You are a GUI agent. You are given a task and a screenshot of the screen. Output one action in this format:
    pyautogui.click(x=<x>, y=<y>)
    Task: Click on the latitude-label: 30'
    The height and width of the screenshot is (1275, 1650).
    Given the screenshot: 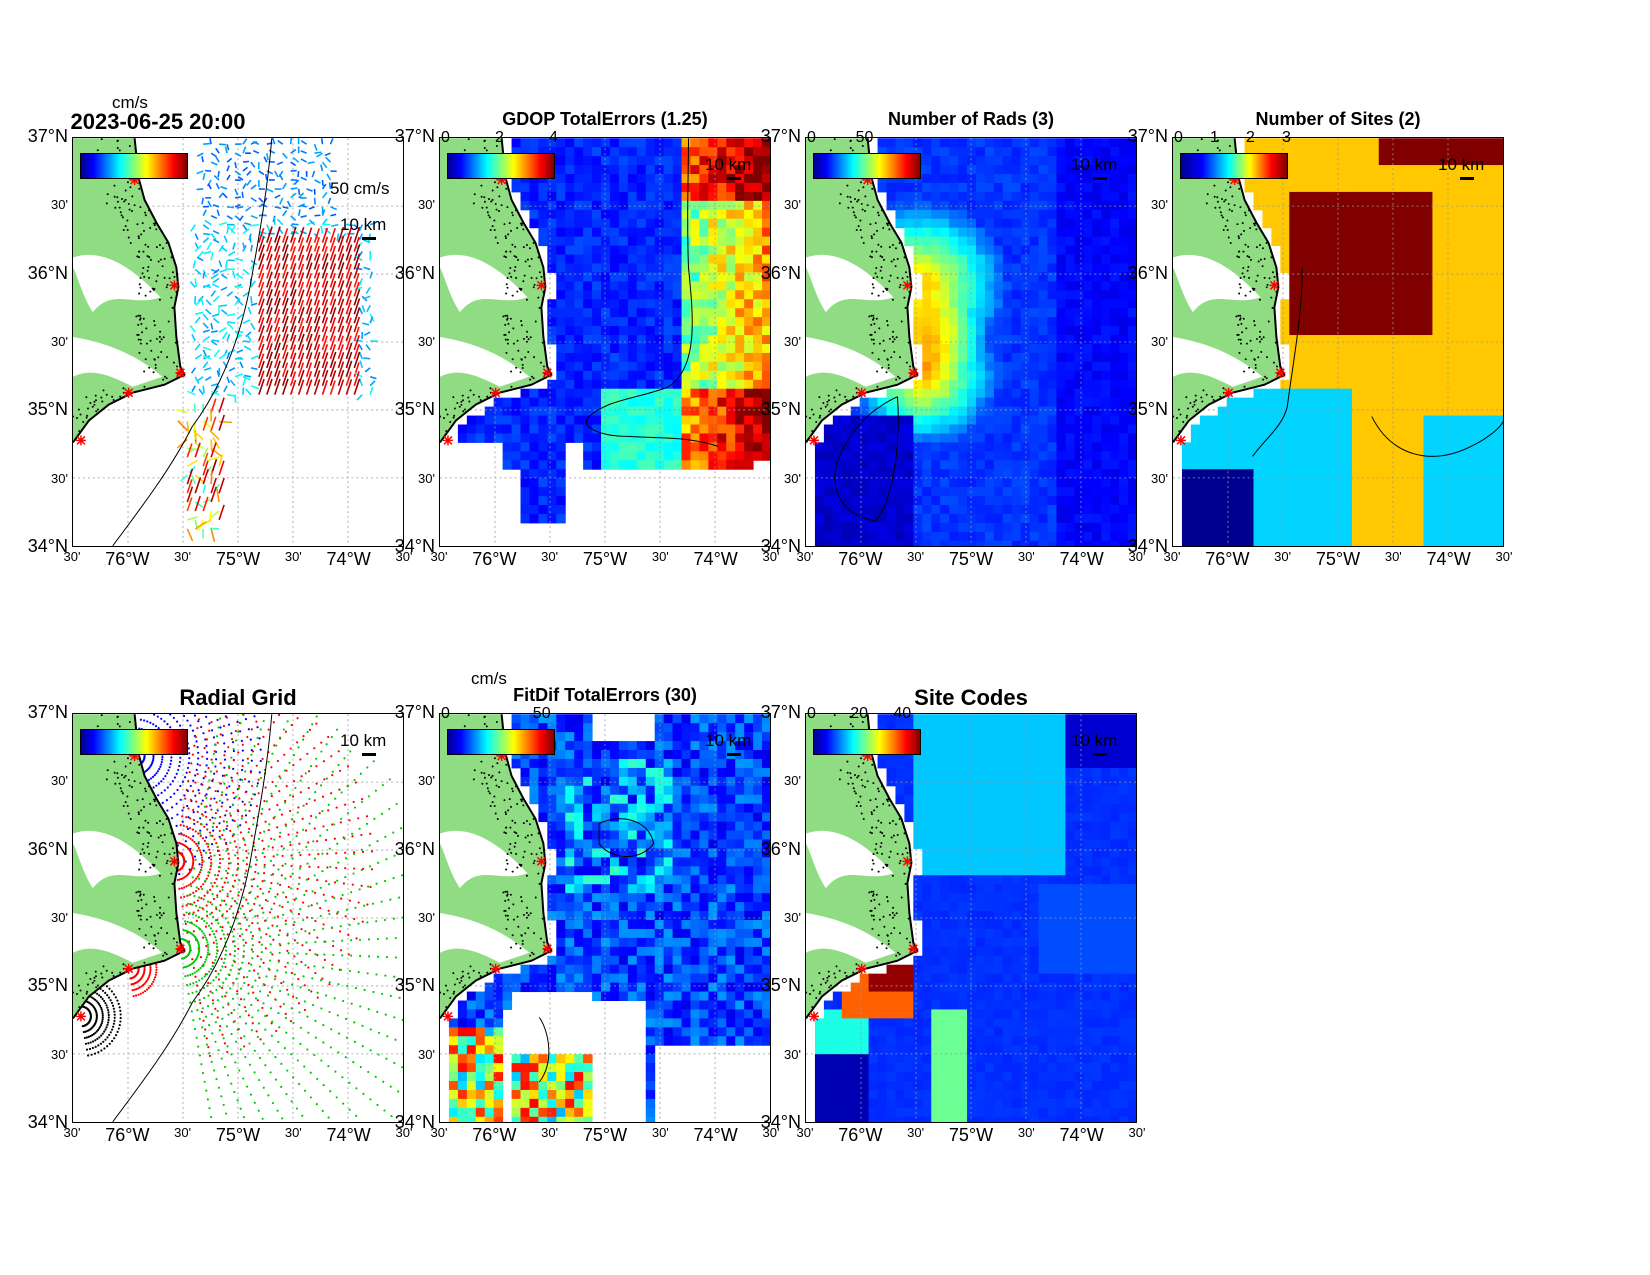 What is the action you would take?
    pyautogui.click(x=59, y=341)
    